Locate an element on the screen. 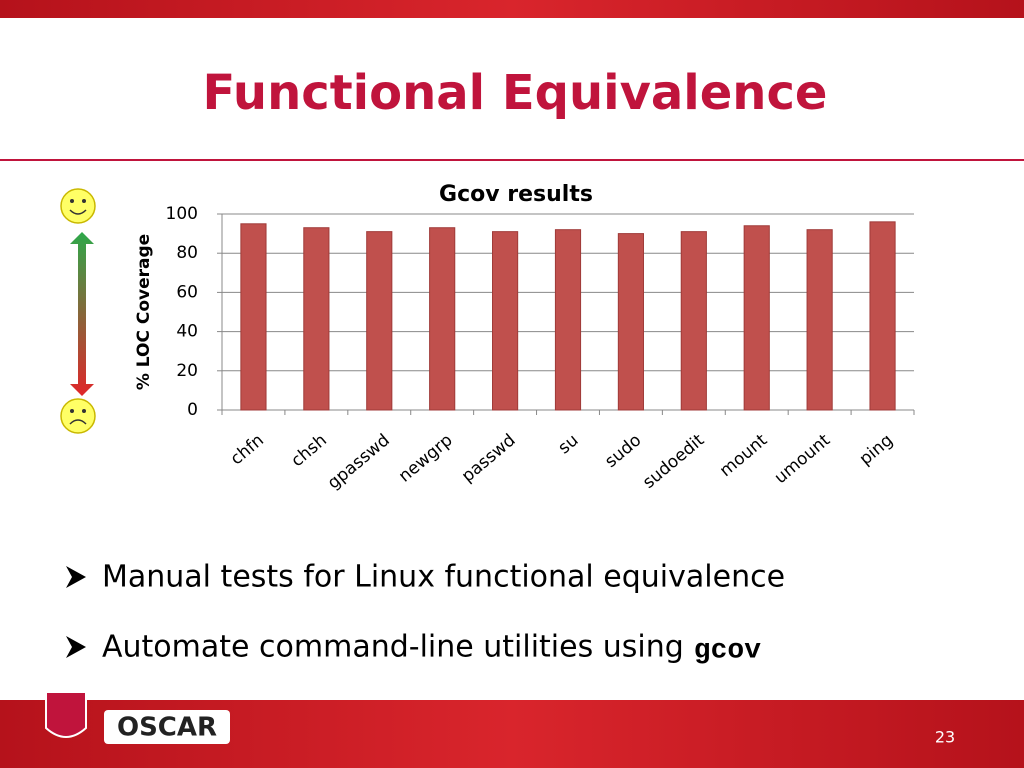  y-tick-label: 60 is located at coordinates (187, 292).